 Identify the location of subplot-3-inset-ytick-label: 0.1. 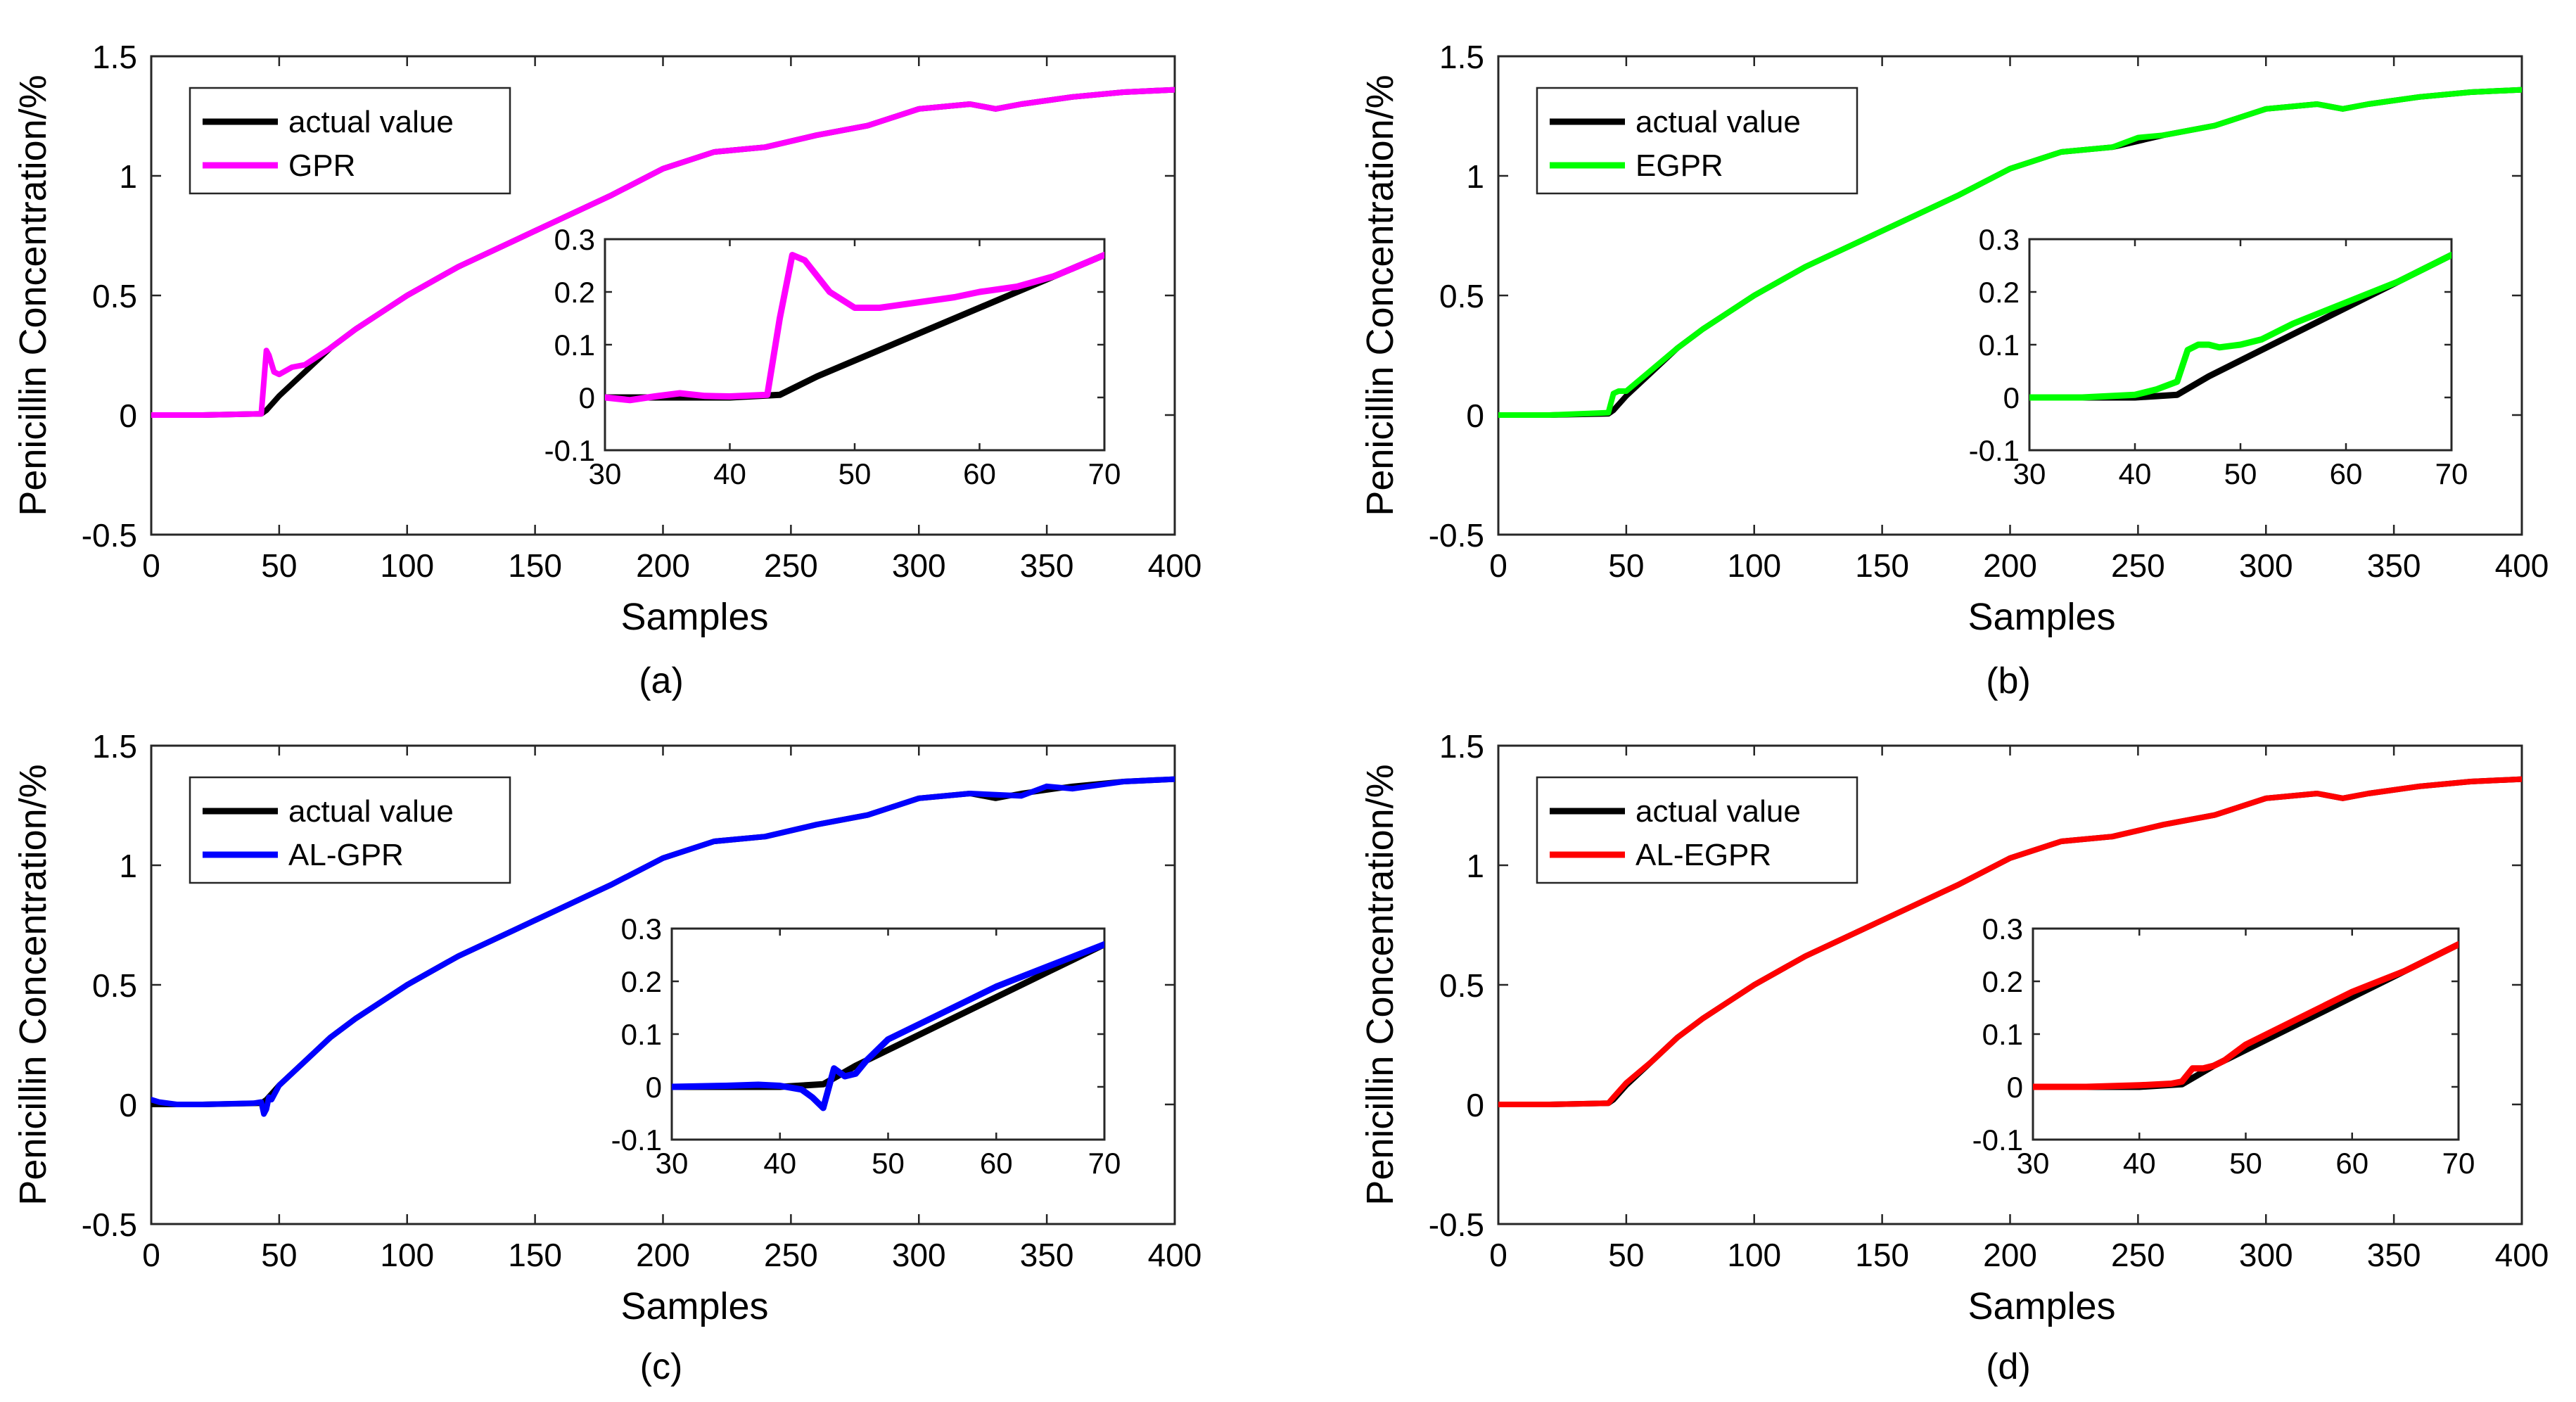
(2002, 1035).